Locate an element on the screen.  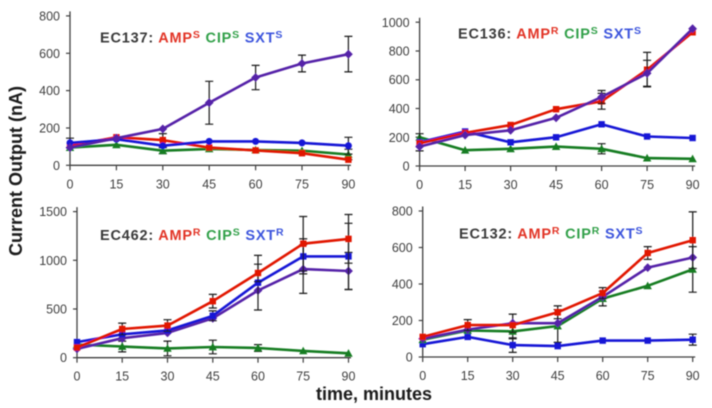
svg-text: EC462: AMPR CIPS SXTR is located at coordinates (192, 236).